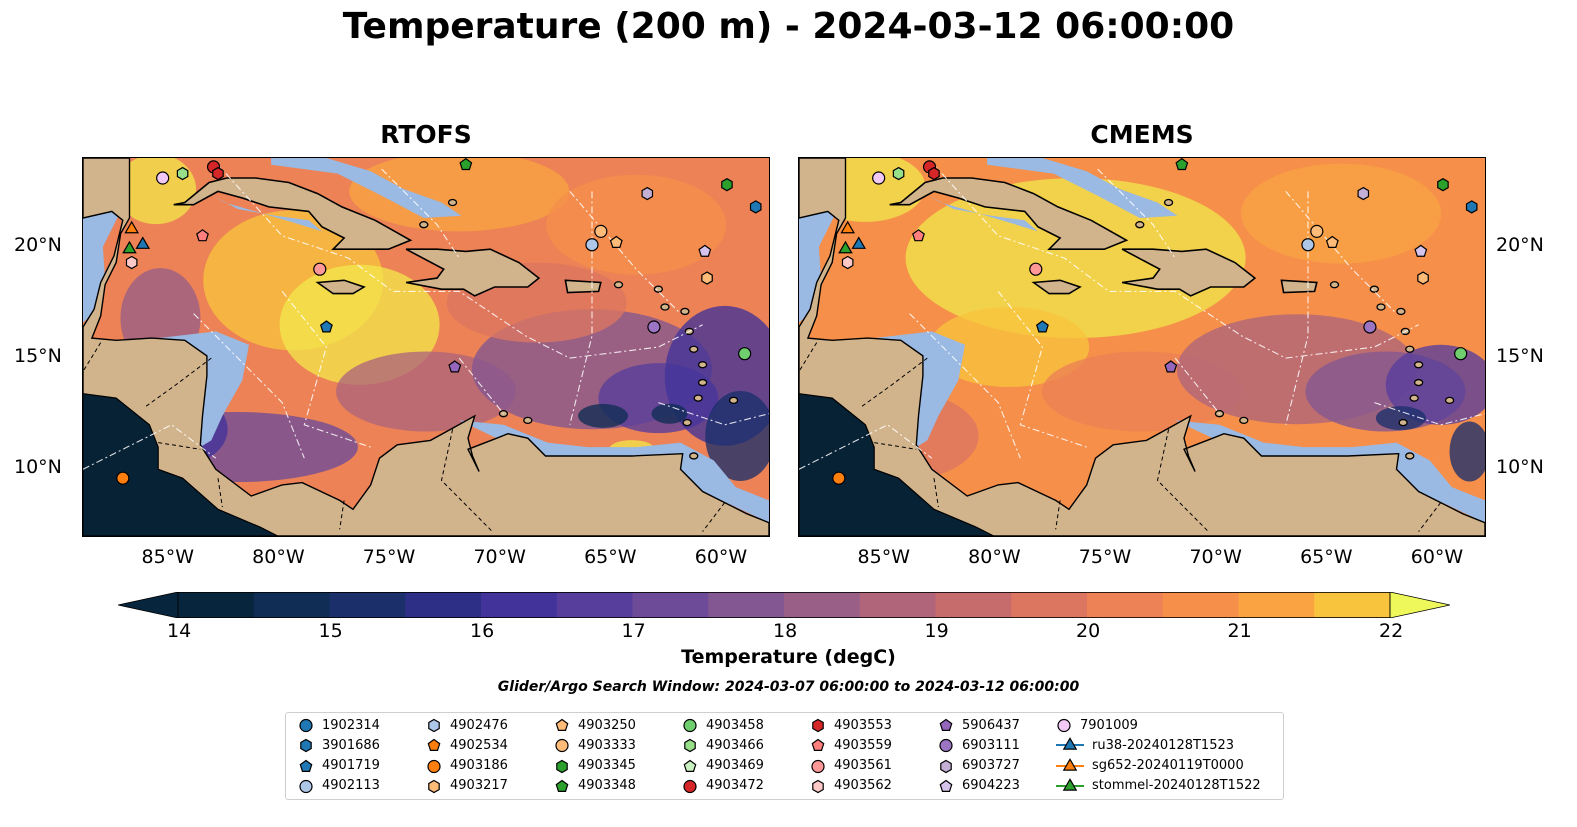 The height and width of the screenshot is (827, 1577). Describe the element at coordinates (994, 557) in the screenshot. I see `x-tick-label: 80°W` at that location.